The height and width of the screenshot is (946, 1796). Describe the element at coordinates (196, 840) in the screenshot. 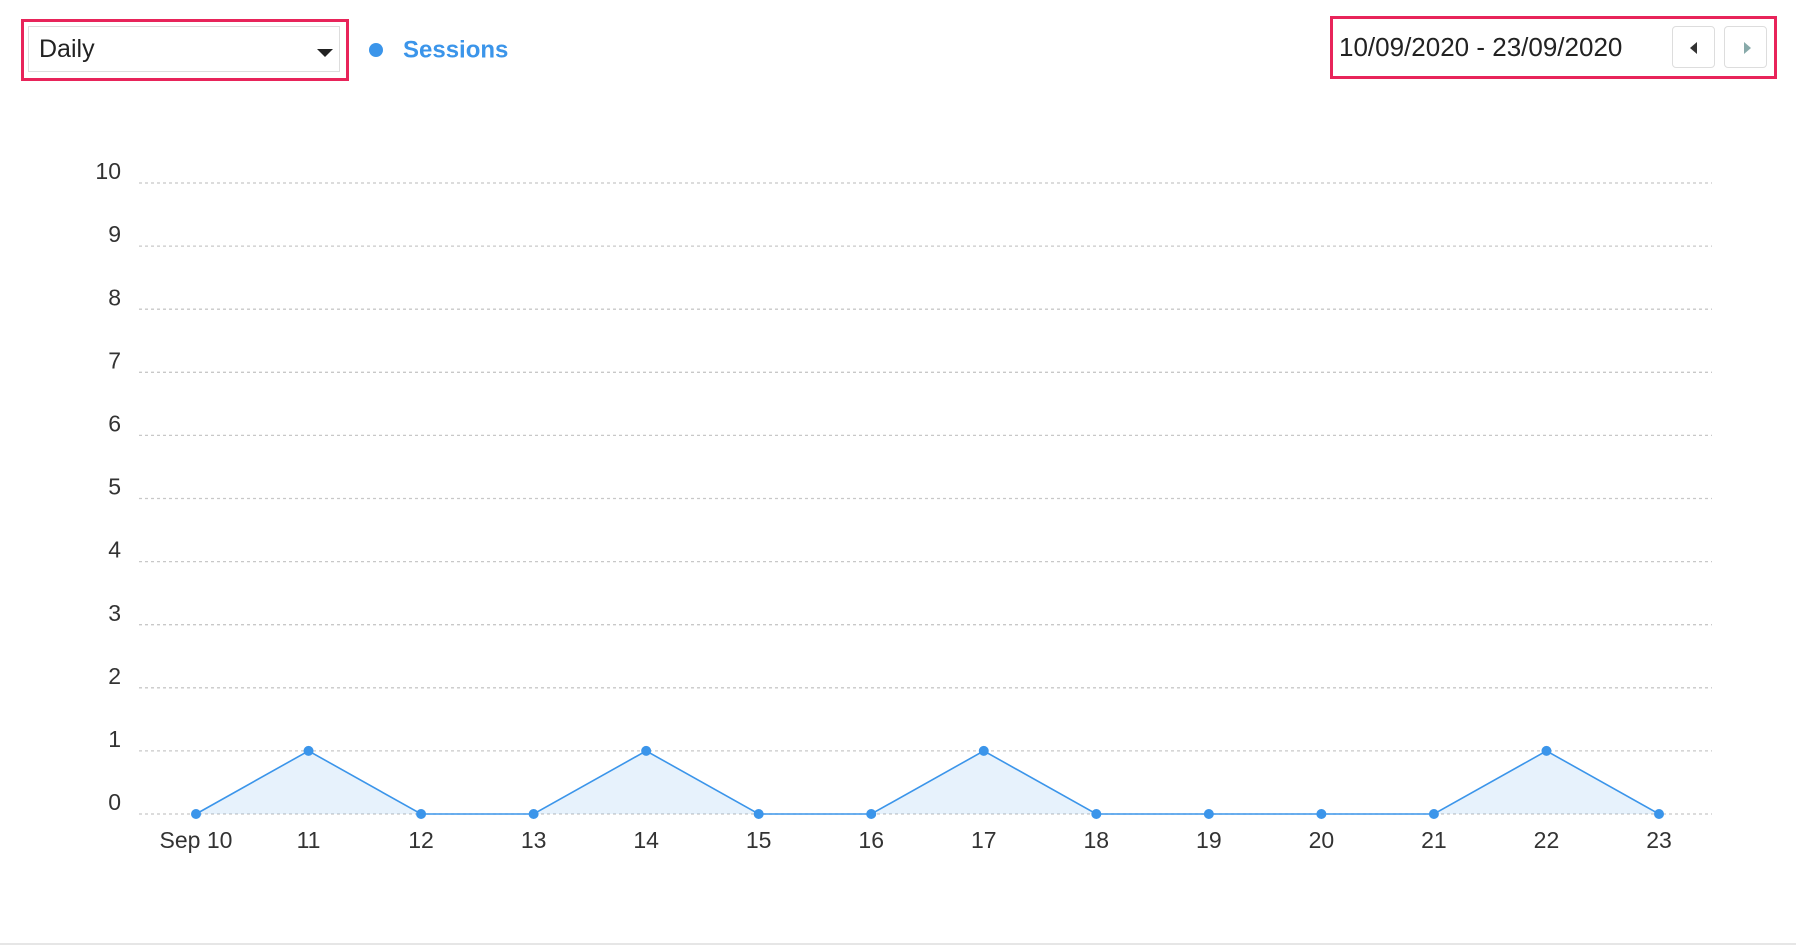

I see `x-tick-label: Sep 10` at that location.